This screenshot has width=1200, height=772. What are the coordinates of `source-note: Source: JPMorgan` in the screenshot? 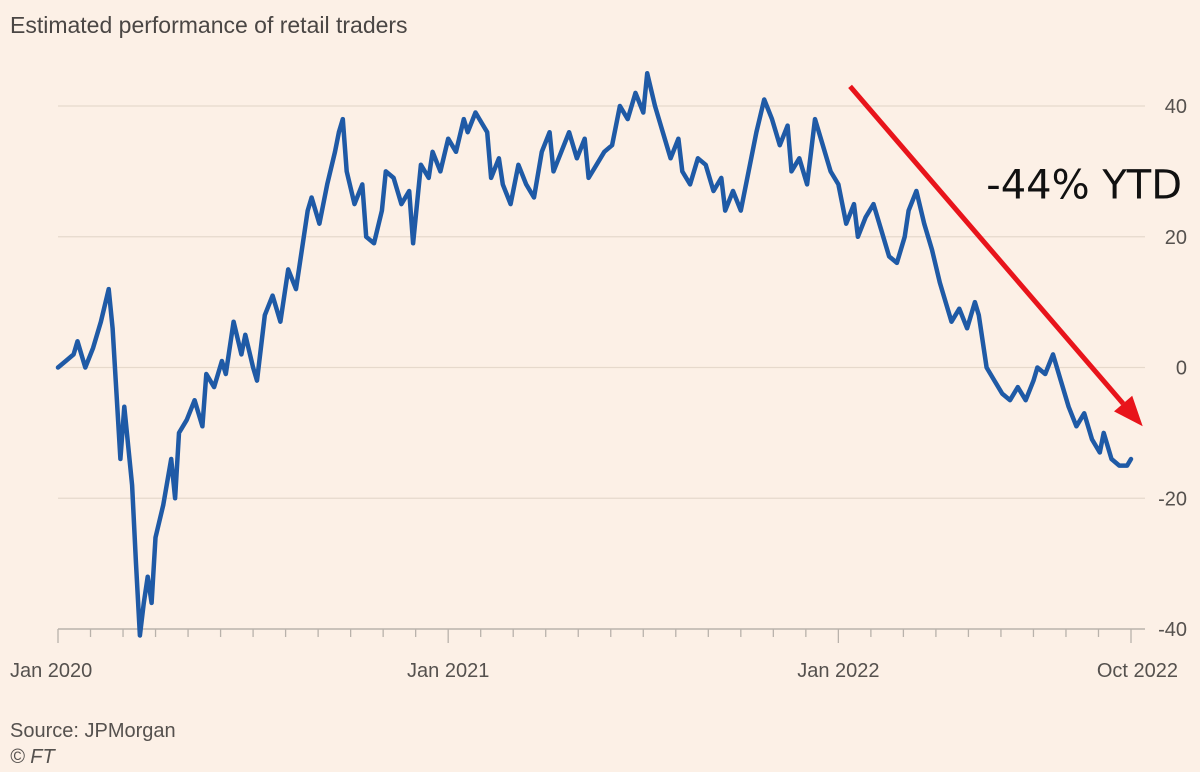 It's located at (93, 731).